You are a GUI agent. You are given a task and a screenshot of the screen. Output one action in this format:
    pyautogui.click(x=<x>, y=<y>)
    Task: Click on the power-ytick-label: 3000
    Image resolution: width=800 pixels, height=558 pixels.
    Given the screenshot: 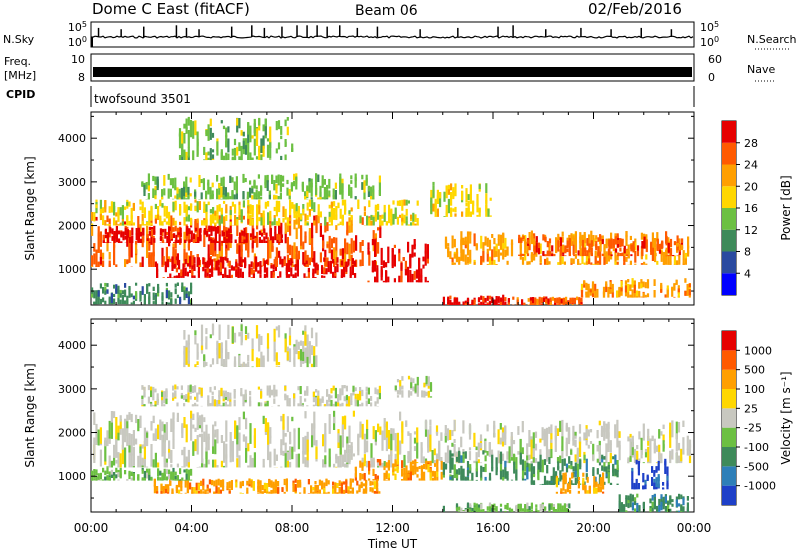 What is the action you would take?
    pyautogui.click(x=72, y=182)
    